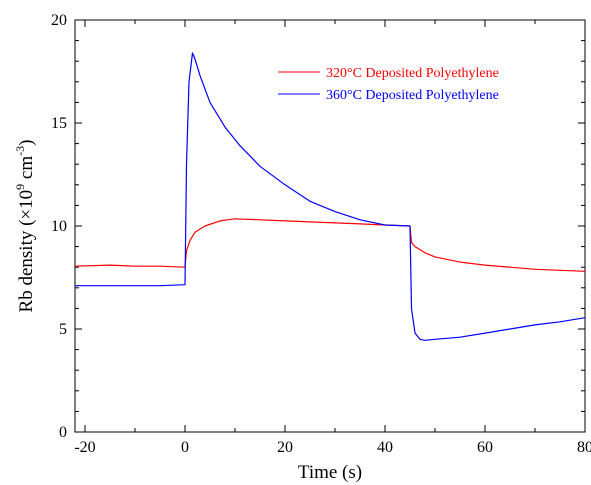 The height and width of the screenshot is (485, 591). I want to click on legend-label-320: 320°C Deposited Polyethylene, so click(412, 73).